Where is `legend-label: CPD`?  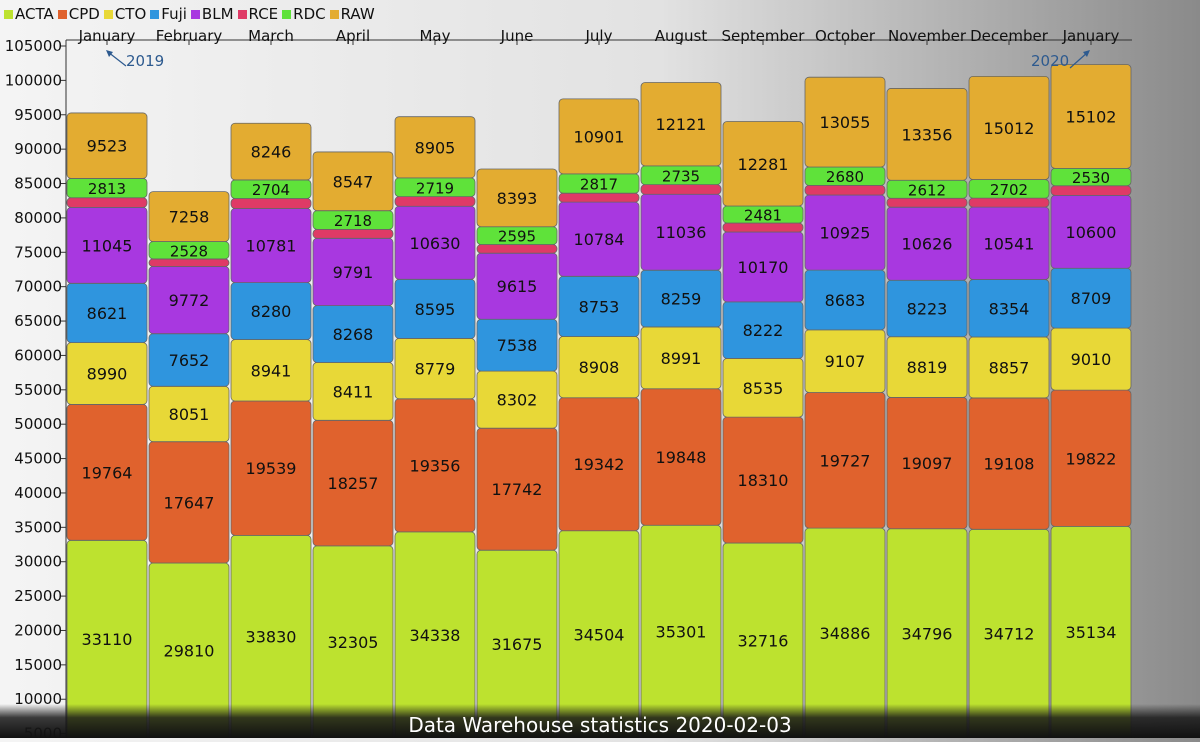
legend-label: CPD is located at coordinates (84, 14).